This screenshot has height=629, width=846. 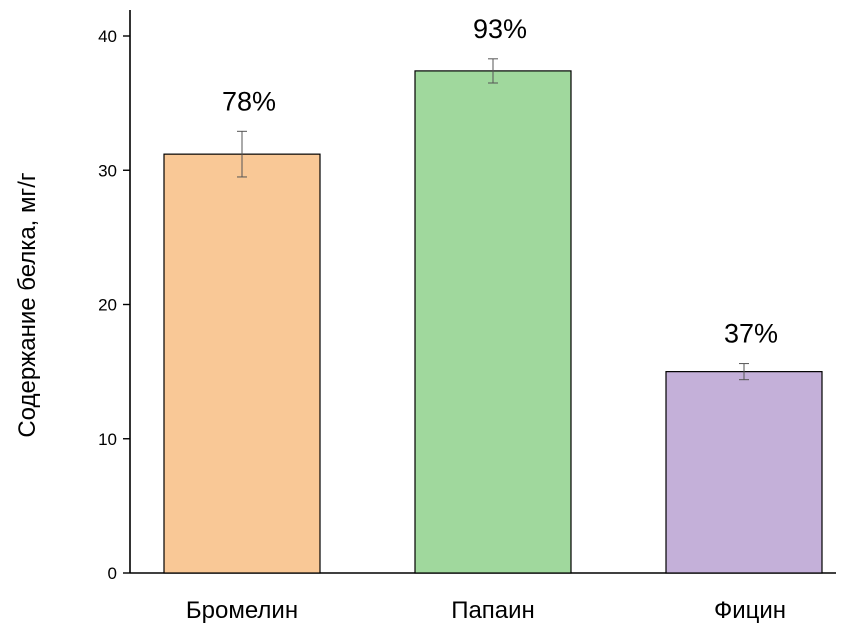 I want to click on data-label: 37%, so click(x=751, y=334).